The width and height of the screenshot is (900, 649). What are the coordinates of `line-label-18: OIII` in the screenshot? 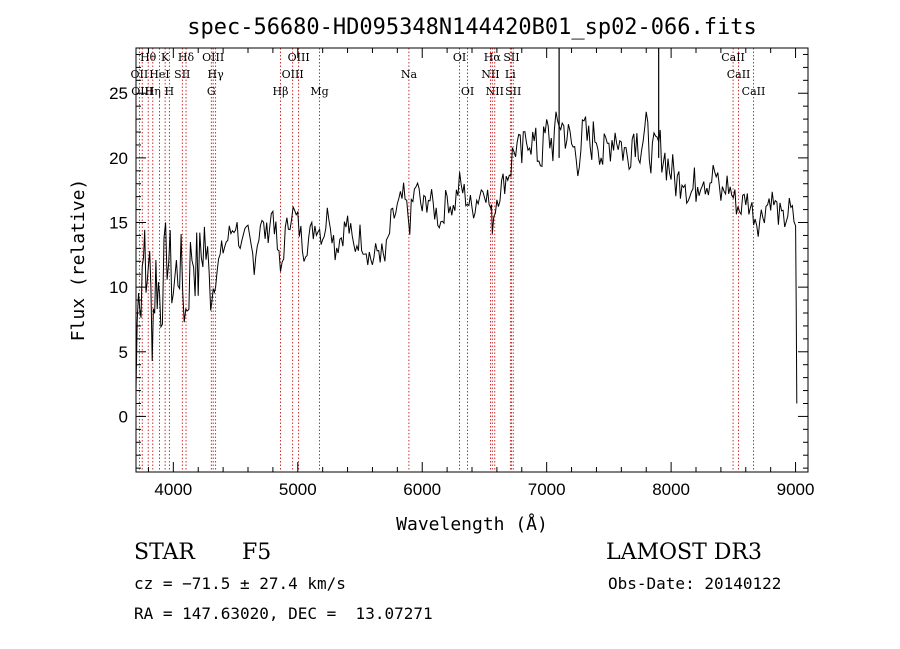 It's located at (142, 91).